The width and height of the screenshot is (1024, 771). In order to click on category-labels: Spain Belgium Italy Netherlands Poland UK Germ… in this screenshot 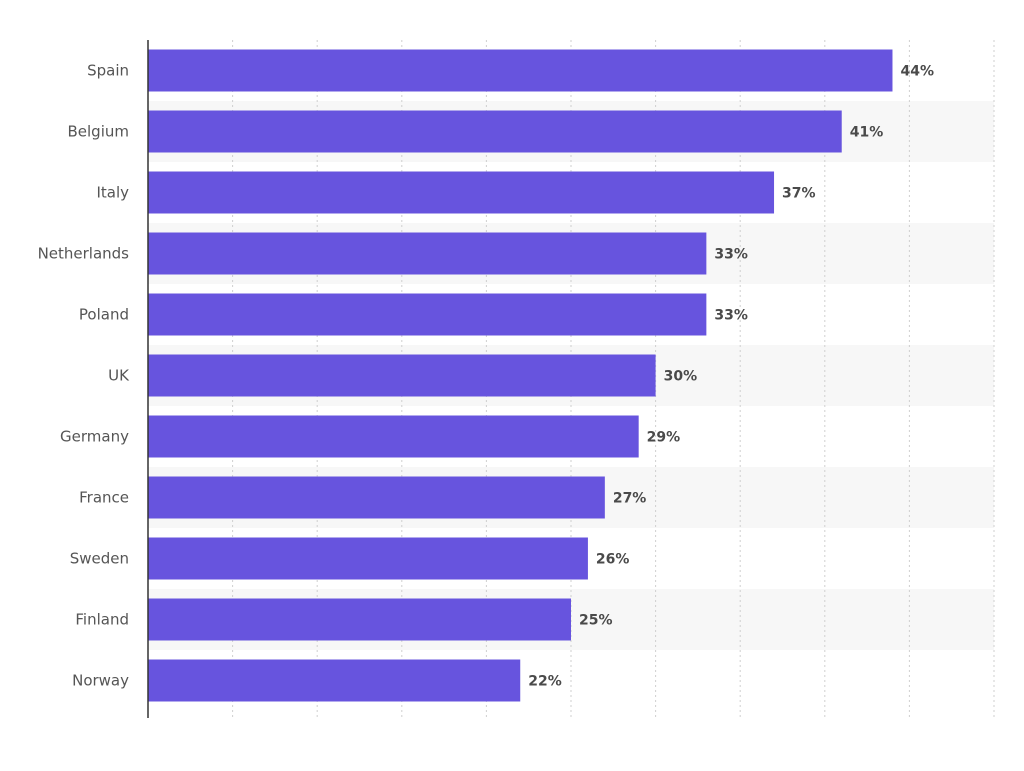, I will do `click(84, 376)`.